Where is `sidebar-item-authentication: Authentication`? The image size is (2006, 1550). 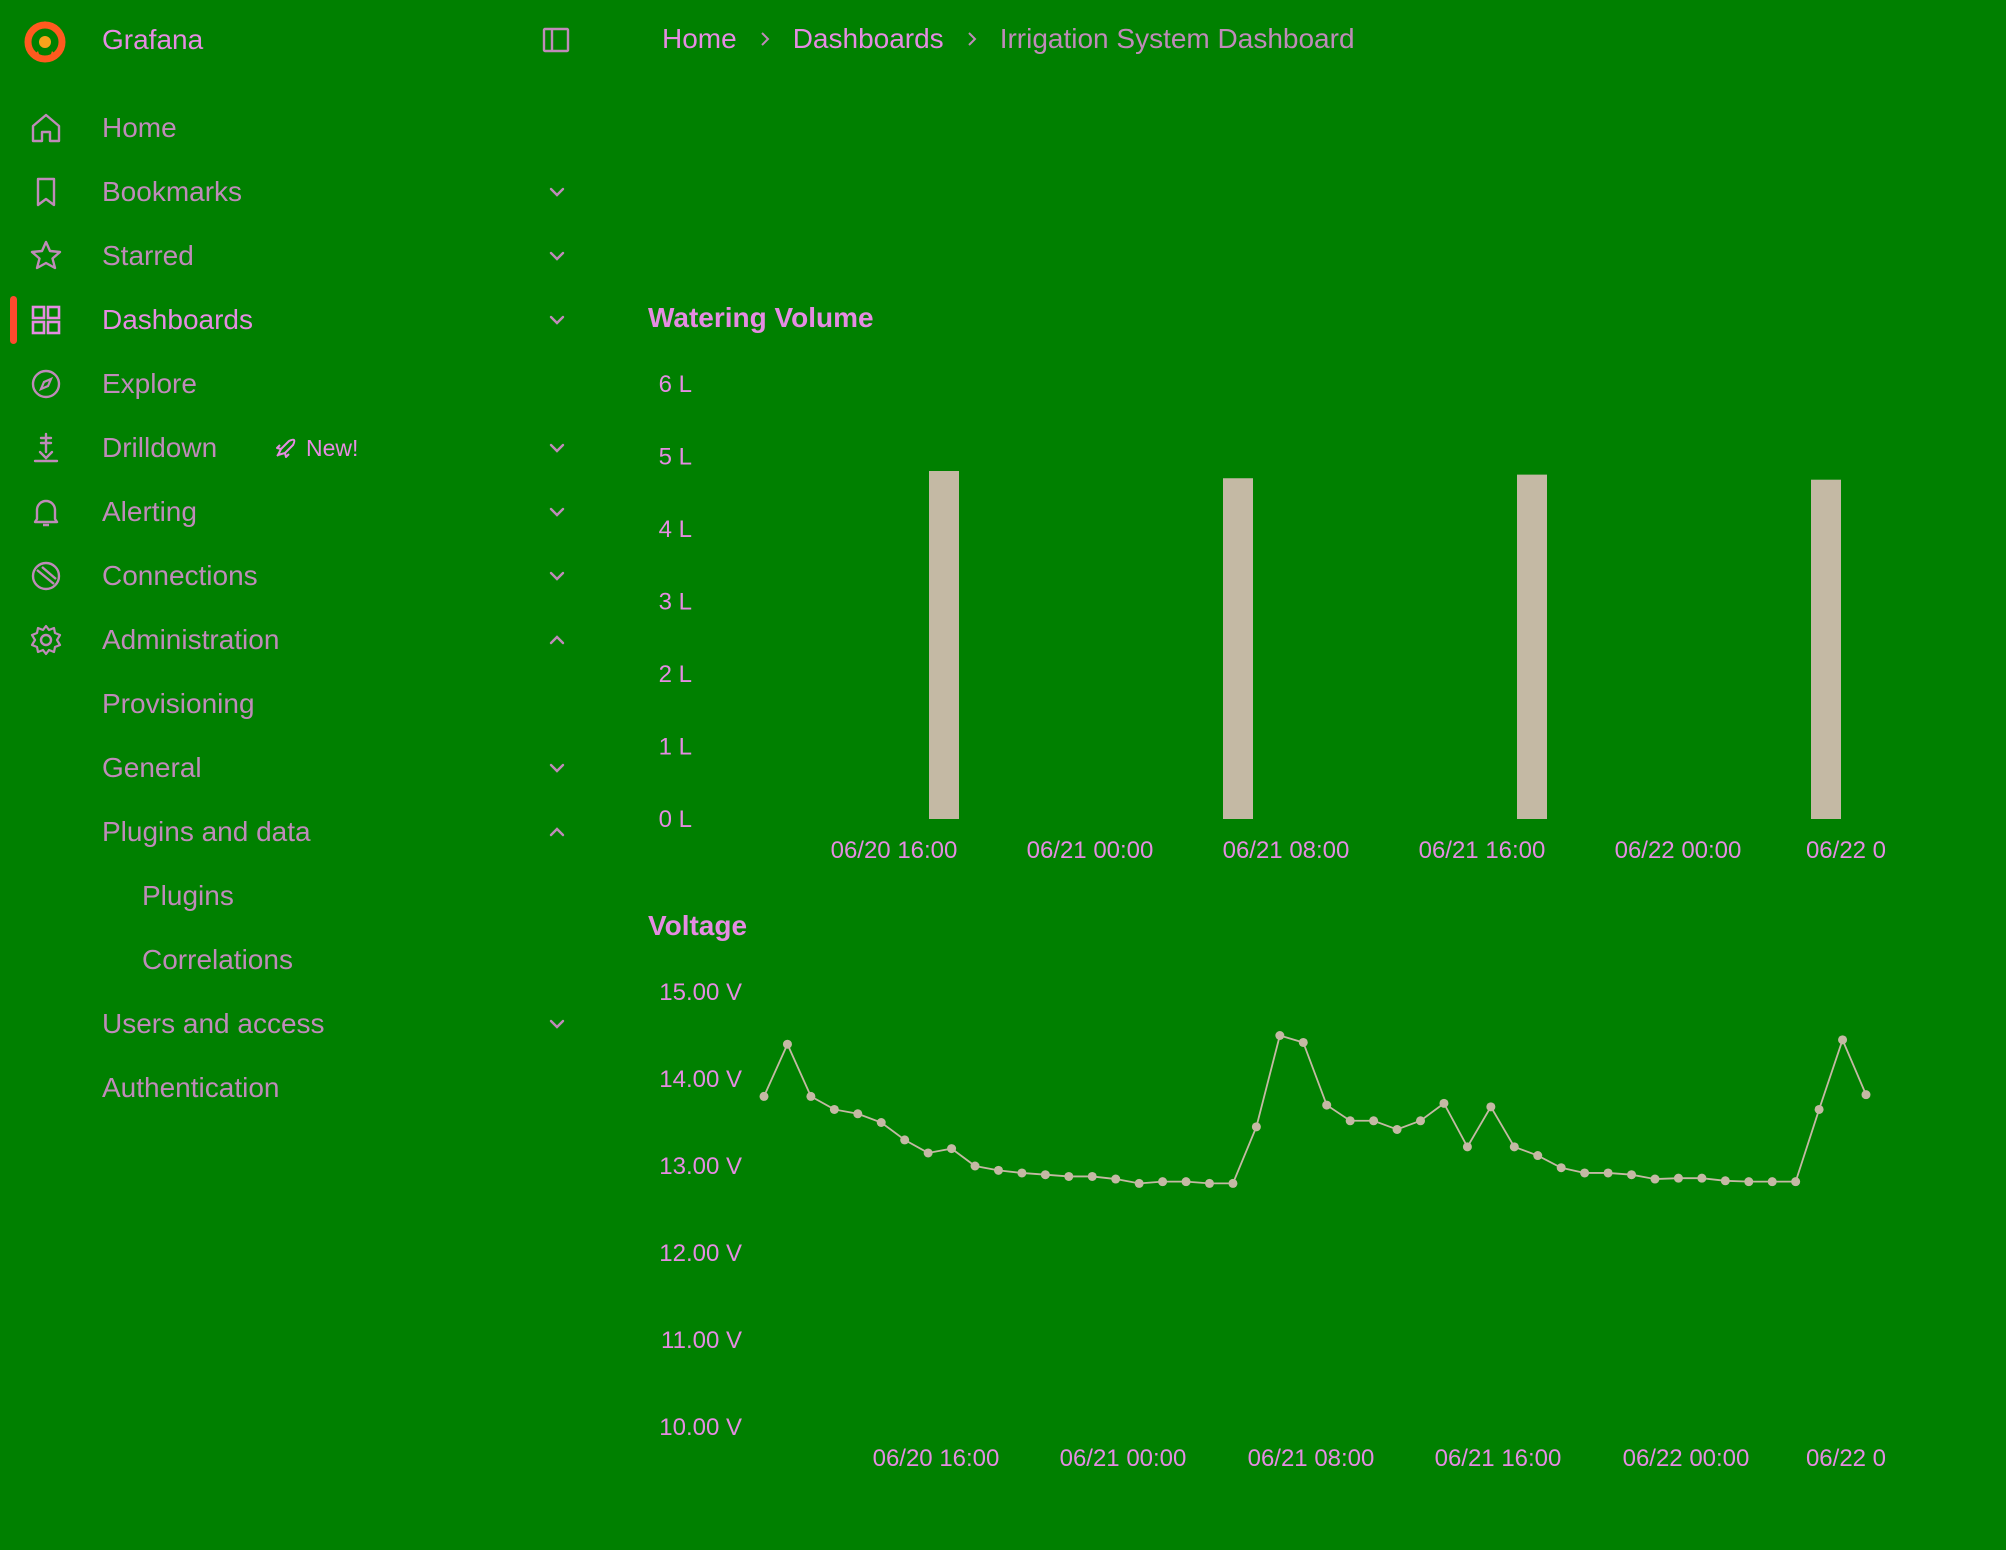 sidebar-item-authentication: Authentication is located at coordinates (295, 1088).